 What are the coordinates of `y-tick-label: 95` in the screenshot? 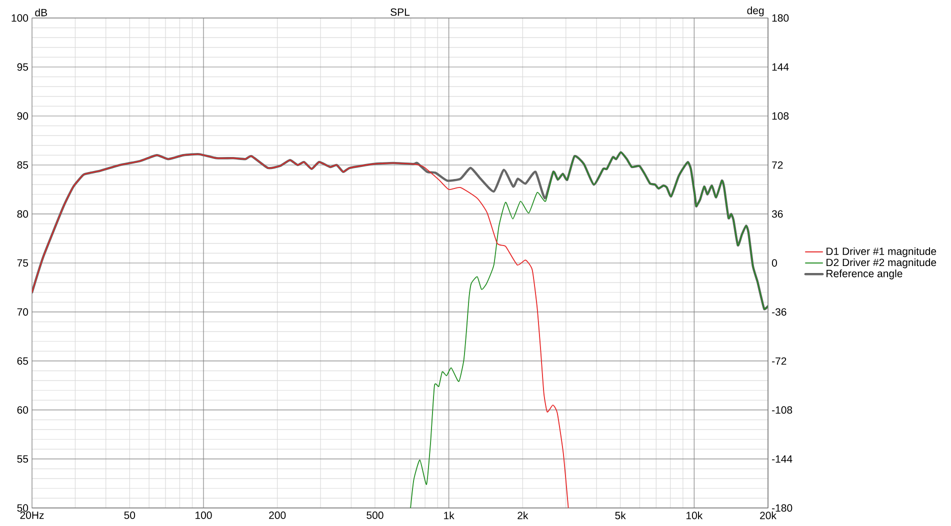 It's located at (22, 67).